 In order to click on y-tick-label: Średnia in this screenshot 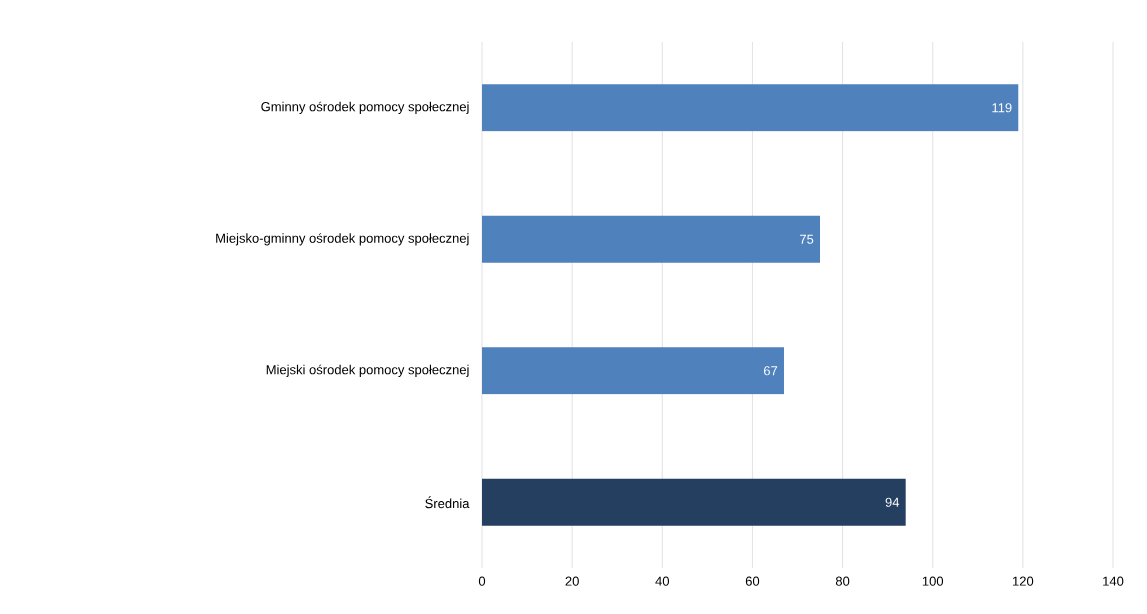, I will do `click(447, 502)`.